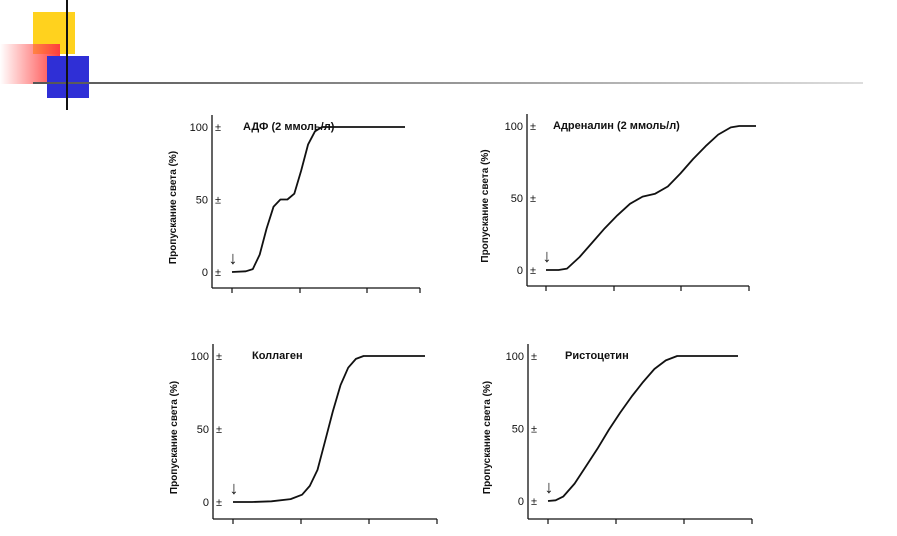  I want to click on start-arrow-3: ↓, so click(234, 488).